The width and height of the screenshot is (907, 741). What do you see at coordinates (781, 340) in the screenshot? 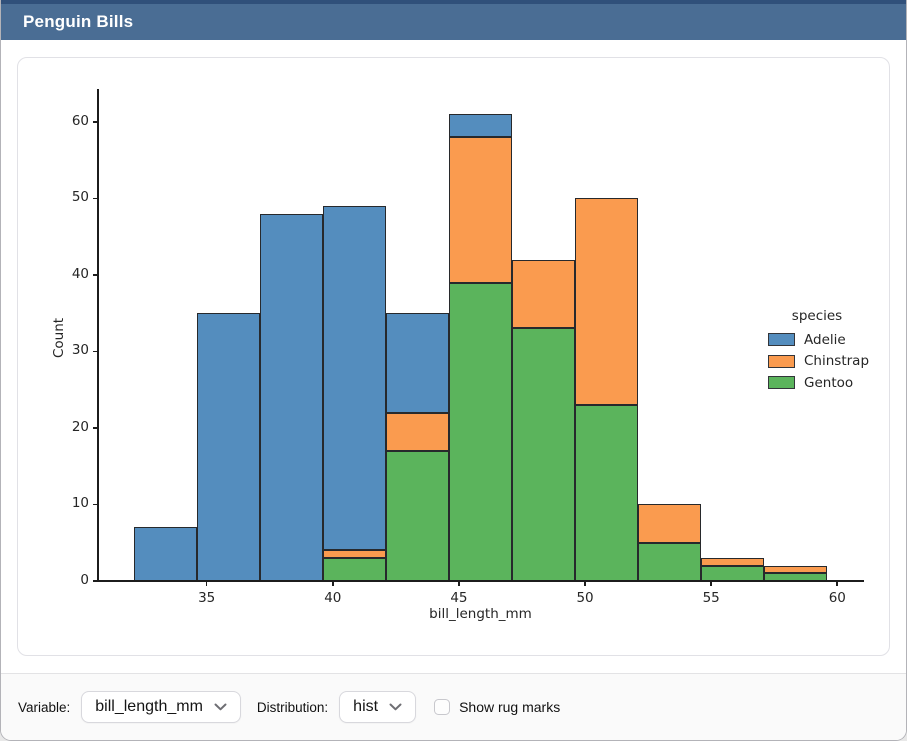
I see `legend-swatch-adelie` at bounding box center [781, 340].